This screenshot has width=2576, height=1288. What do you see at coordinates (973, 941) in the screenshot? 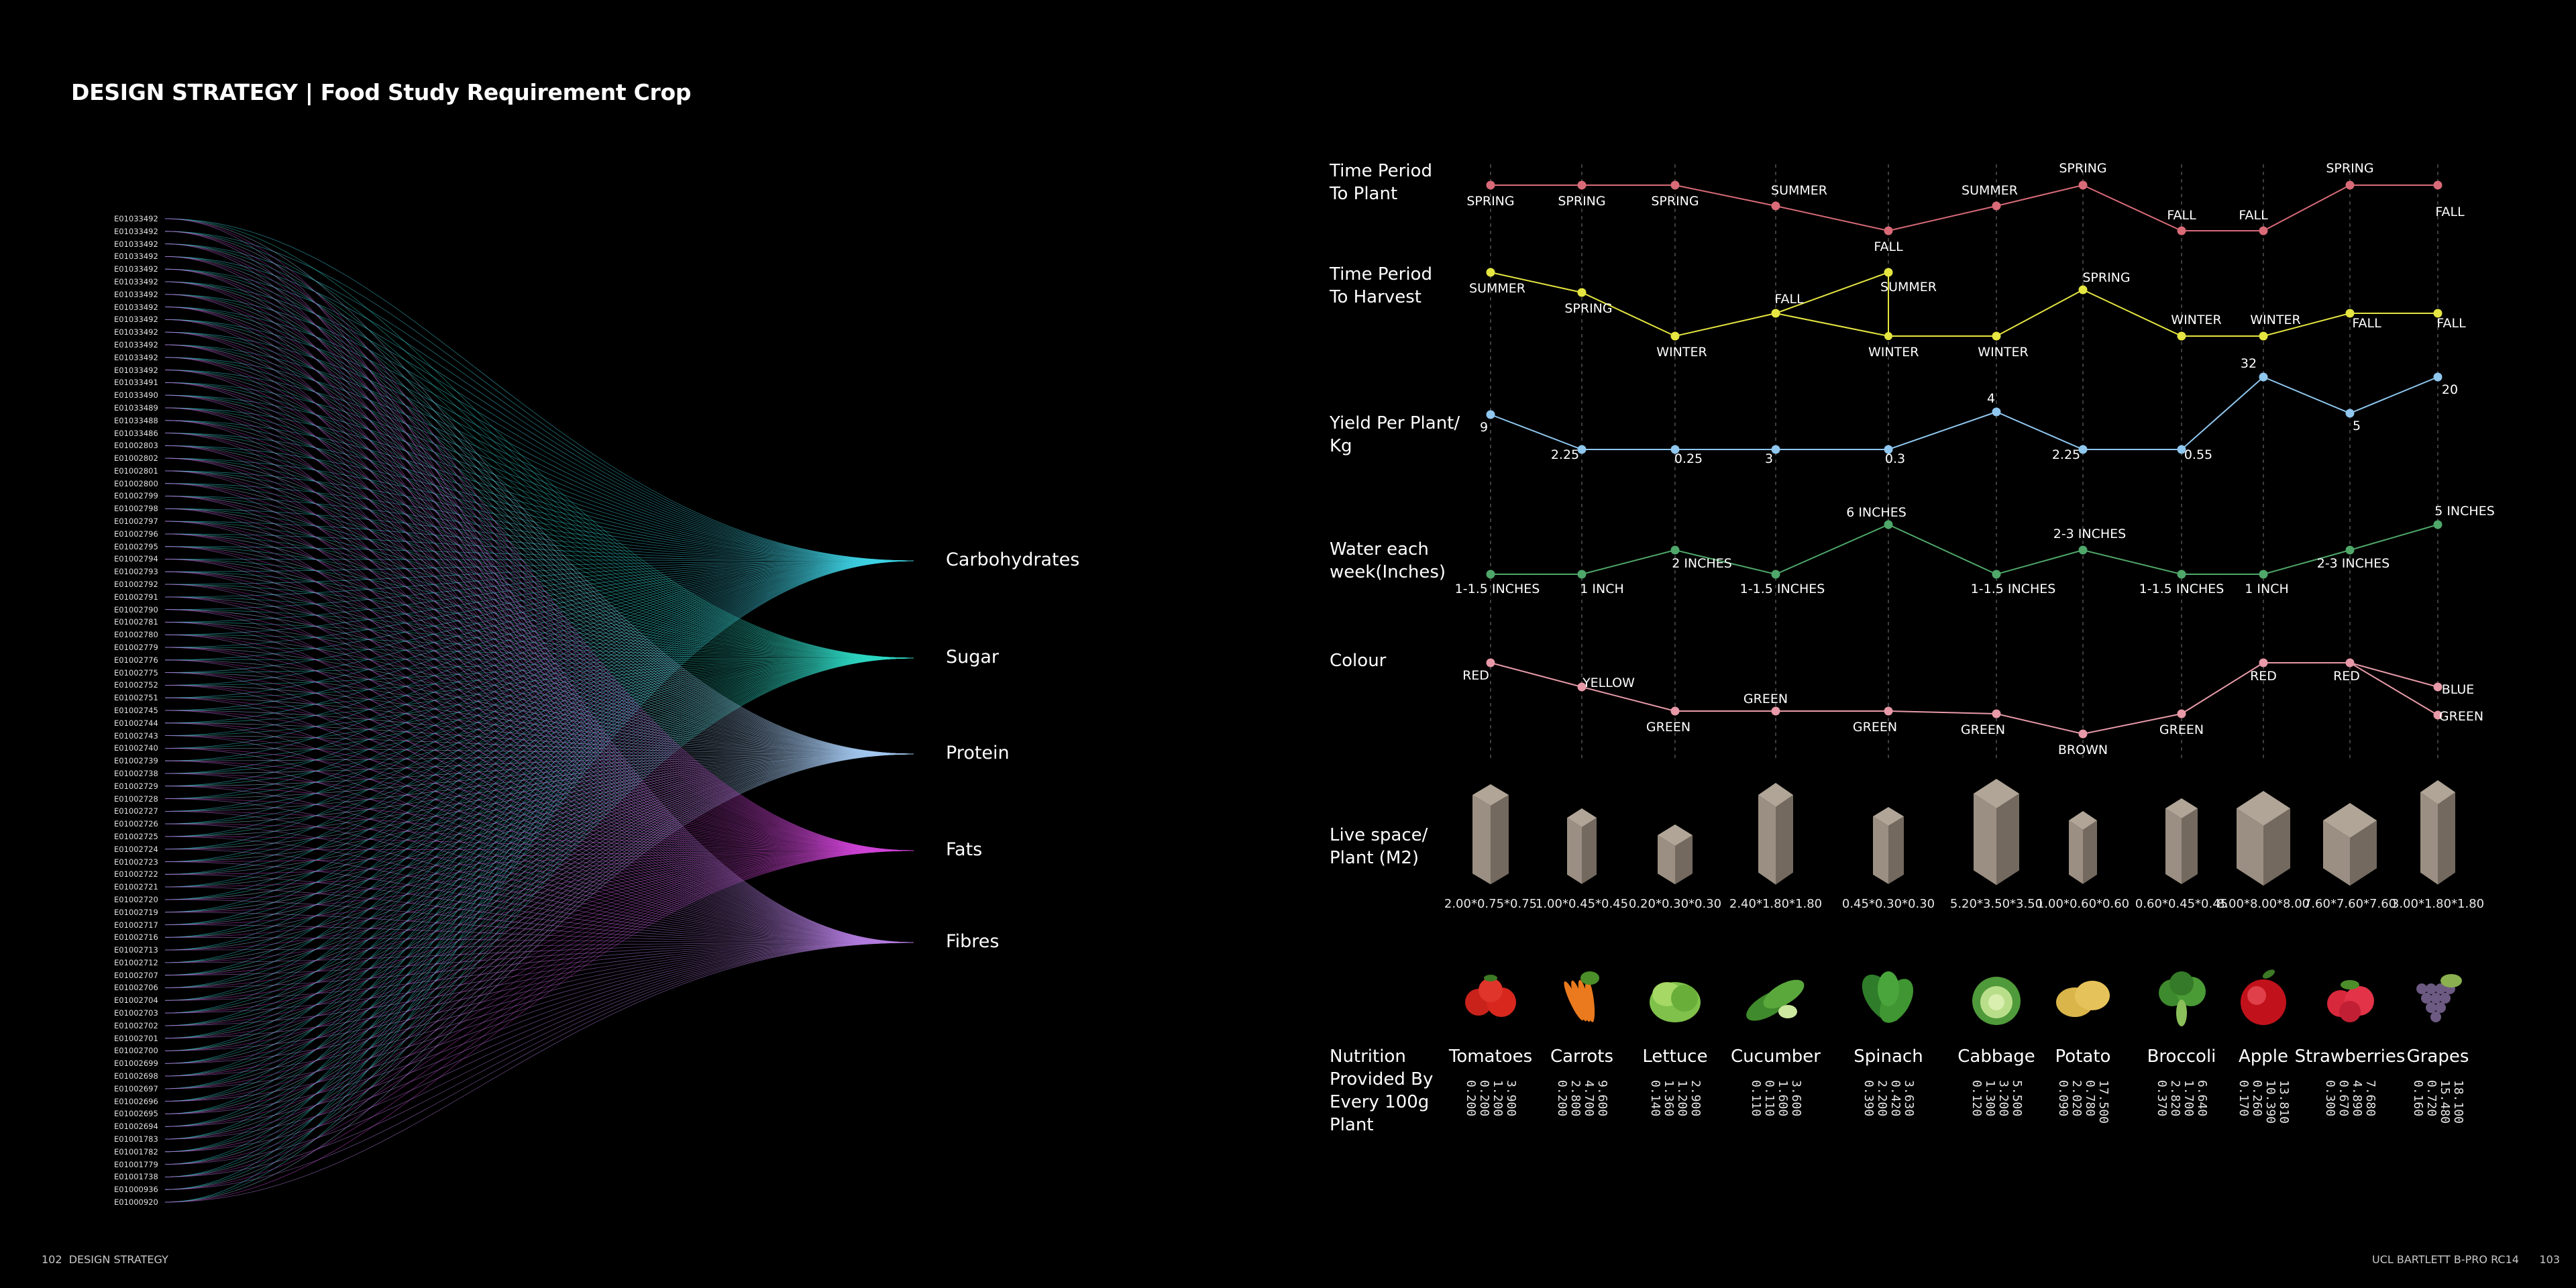
I see `target-label-fibres: Fibres` at bounding box center [973, 941].